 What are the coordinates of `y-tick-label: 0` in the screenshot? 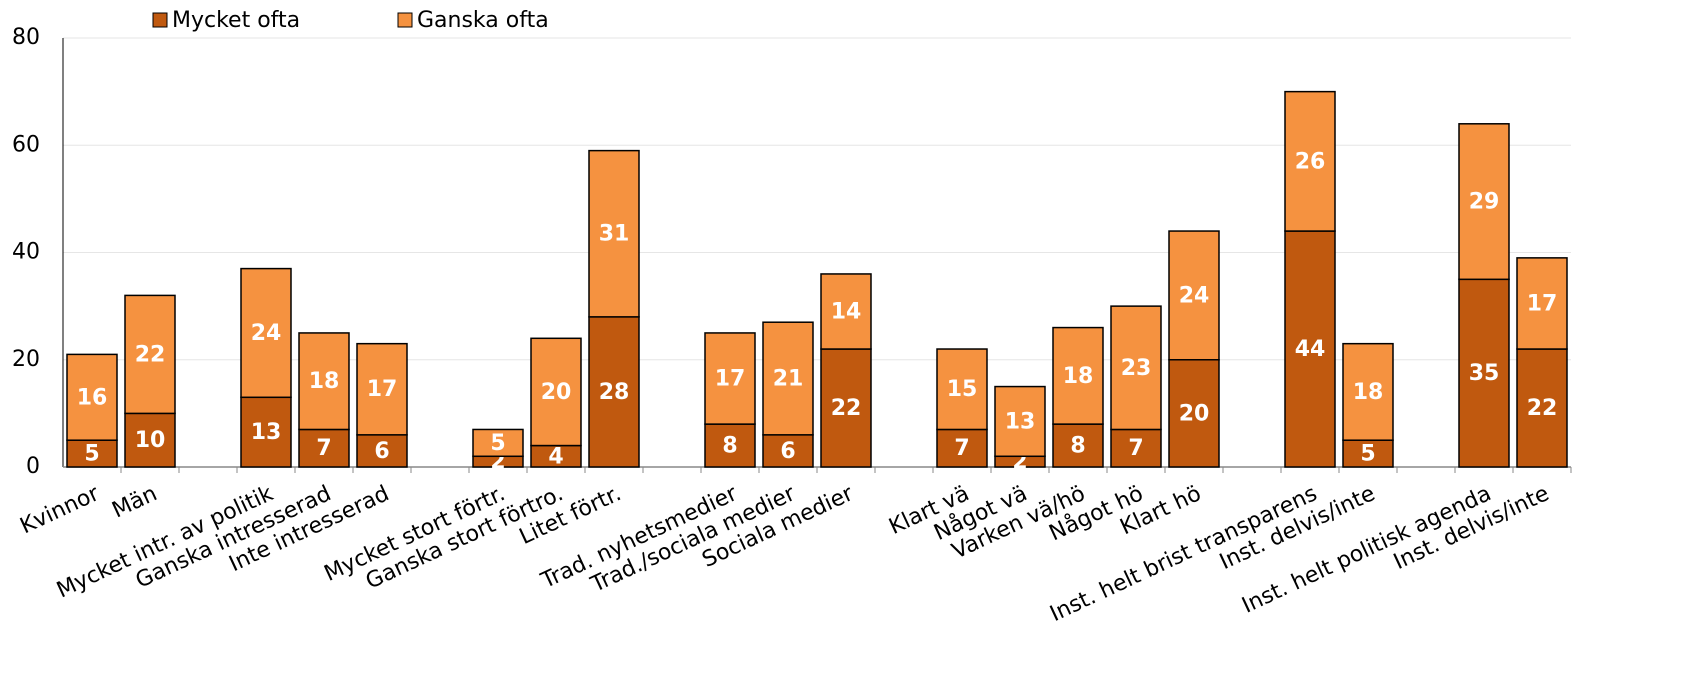 It's located at (33, 466).